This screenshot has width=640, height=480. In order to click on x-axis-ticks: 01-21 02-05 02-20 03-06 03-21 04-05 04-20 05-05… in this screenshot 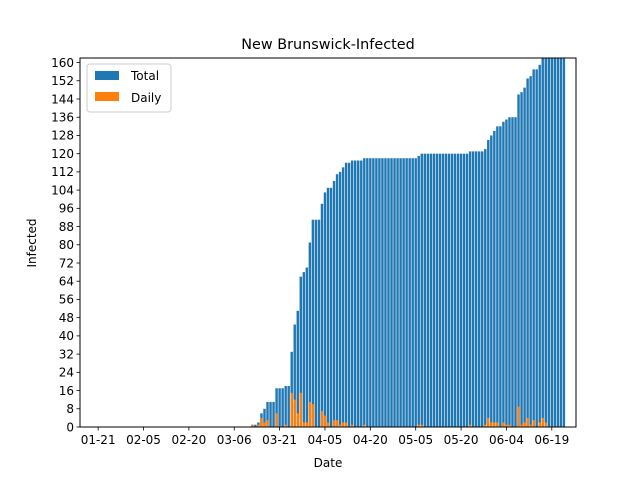, I will do `click(325, 437)`.